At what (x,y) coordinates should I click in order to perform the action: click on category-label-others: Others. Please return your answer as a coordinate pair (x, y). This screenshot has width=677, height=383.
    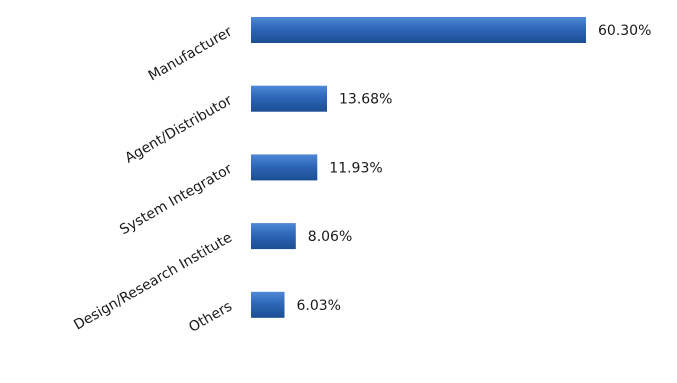
    Looking at the image, I should click on (210, 316).